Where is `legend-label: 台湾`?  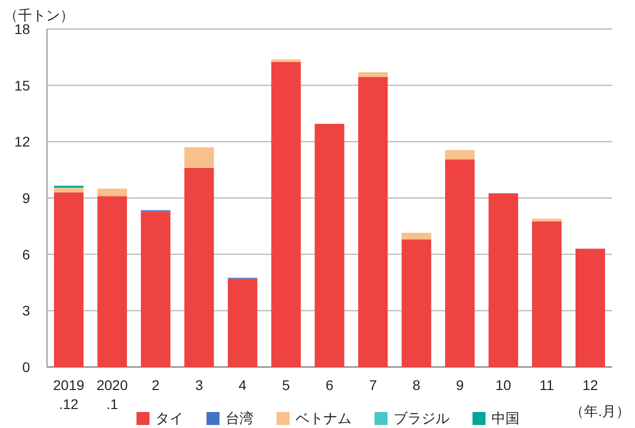 legend-label: 台湾 is located at coordinates (240, 418).